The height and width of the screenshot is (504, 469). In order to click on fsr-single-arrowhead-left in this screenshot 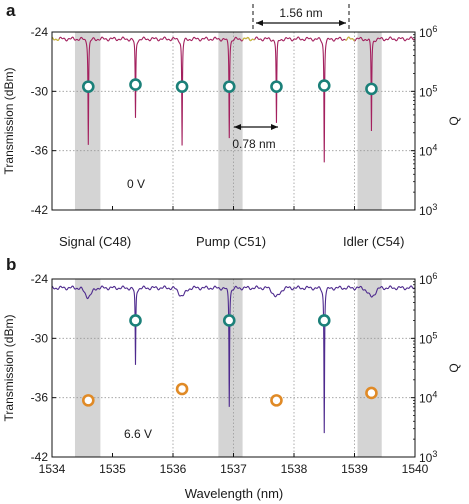, I will do `click(237, 127)`.